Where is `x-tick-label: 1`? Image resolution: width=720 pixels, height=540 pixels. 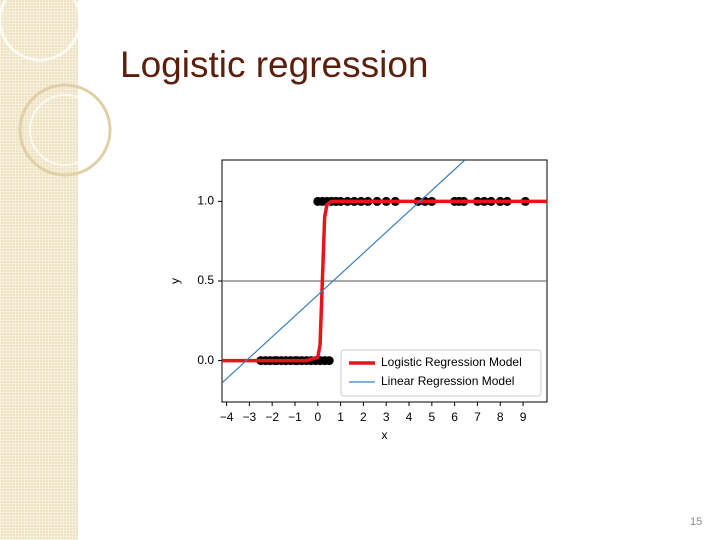
x-tick-label: 1 is located at coordinates (340, 417).